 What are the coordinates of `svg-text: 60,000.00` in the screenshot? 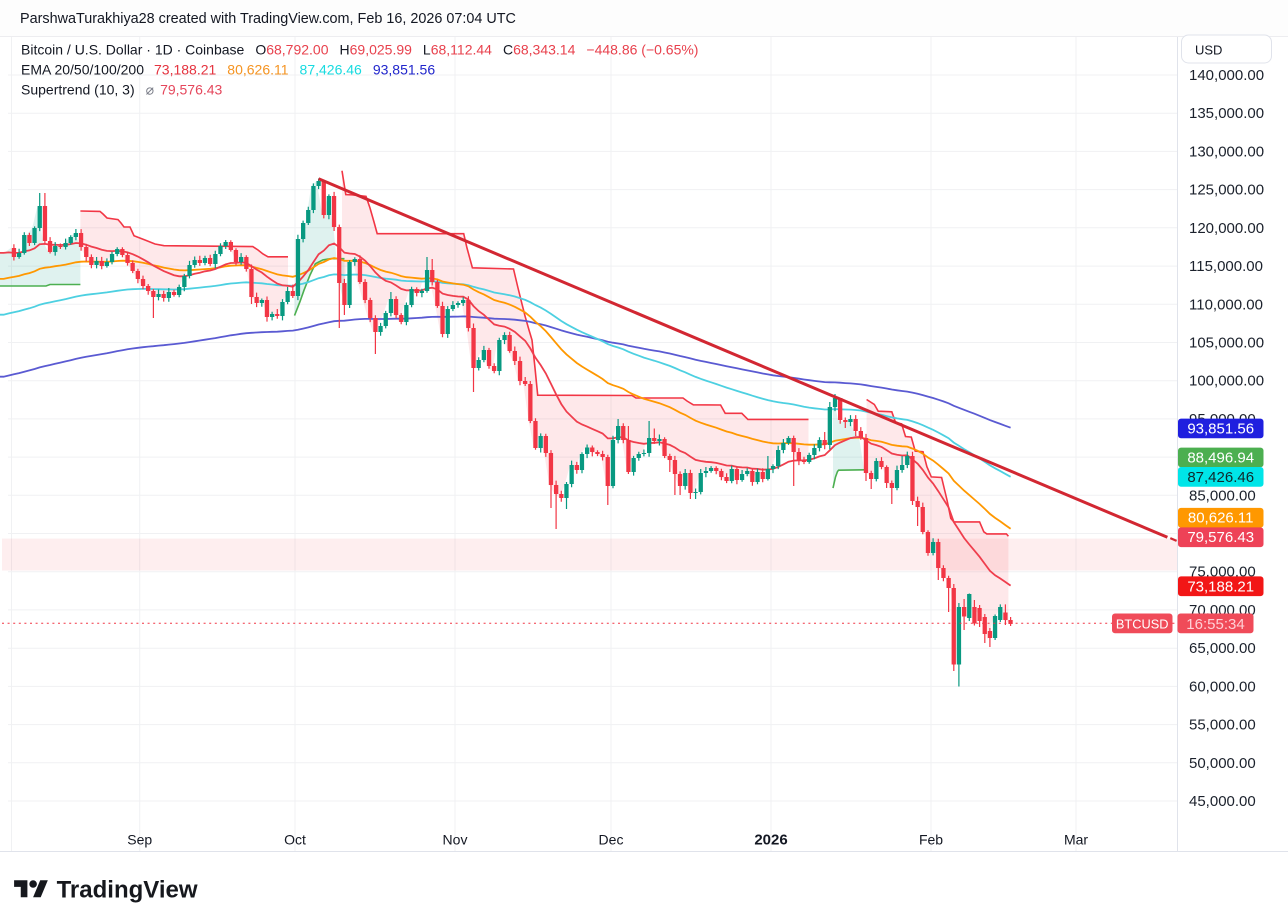 It's located at (1222, 686).